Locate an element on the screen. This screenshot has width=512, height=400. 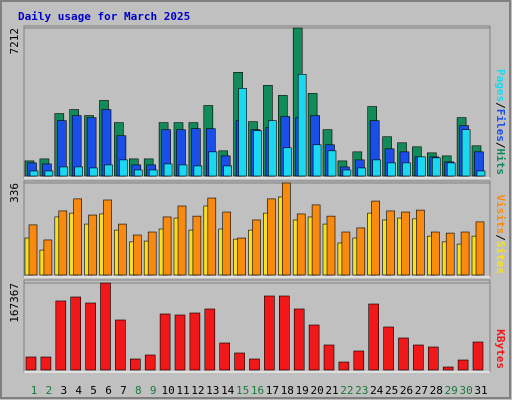
x-tick-label: 26 is located at coordinates (406, 390).